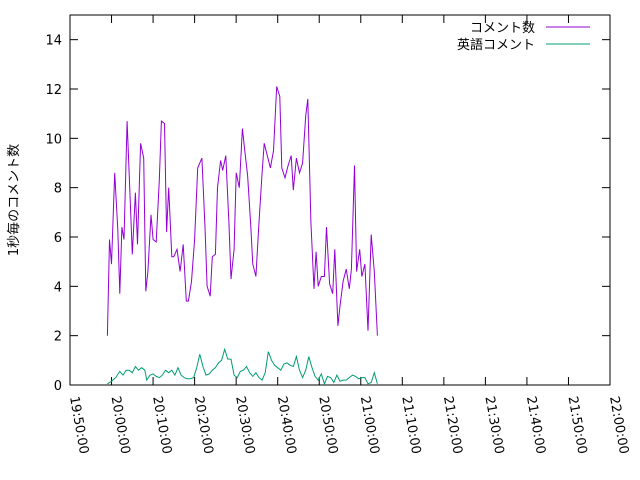 The width and height of the screenshot is (640, 480). Describe the element at coordinates (58, 287) in the screenshot. I see `y-tick-label: 4` at that location.